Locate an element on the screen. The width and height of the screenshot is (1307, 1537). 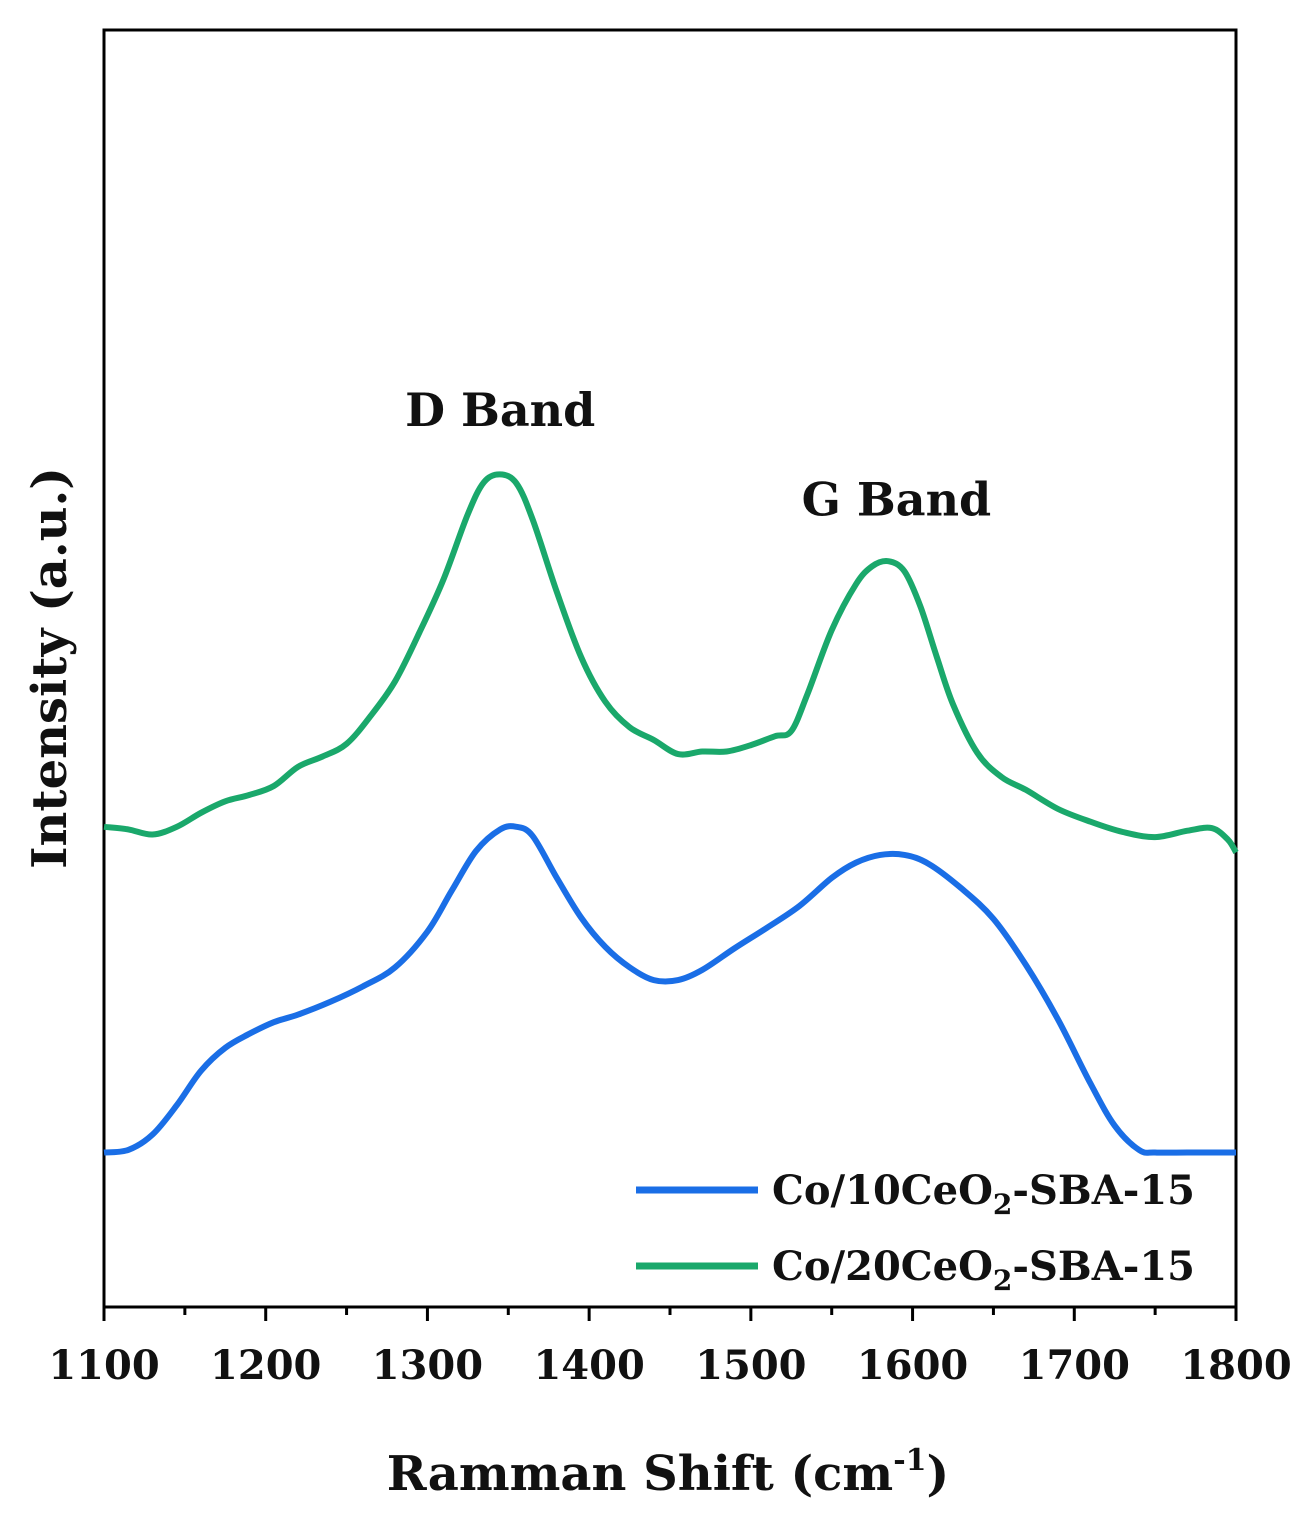
x-axis-title-close: ) is located at coordinates (938, 1474).